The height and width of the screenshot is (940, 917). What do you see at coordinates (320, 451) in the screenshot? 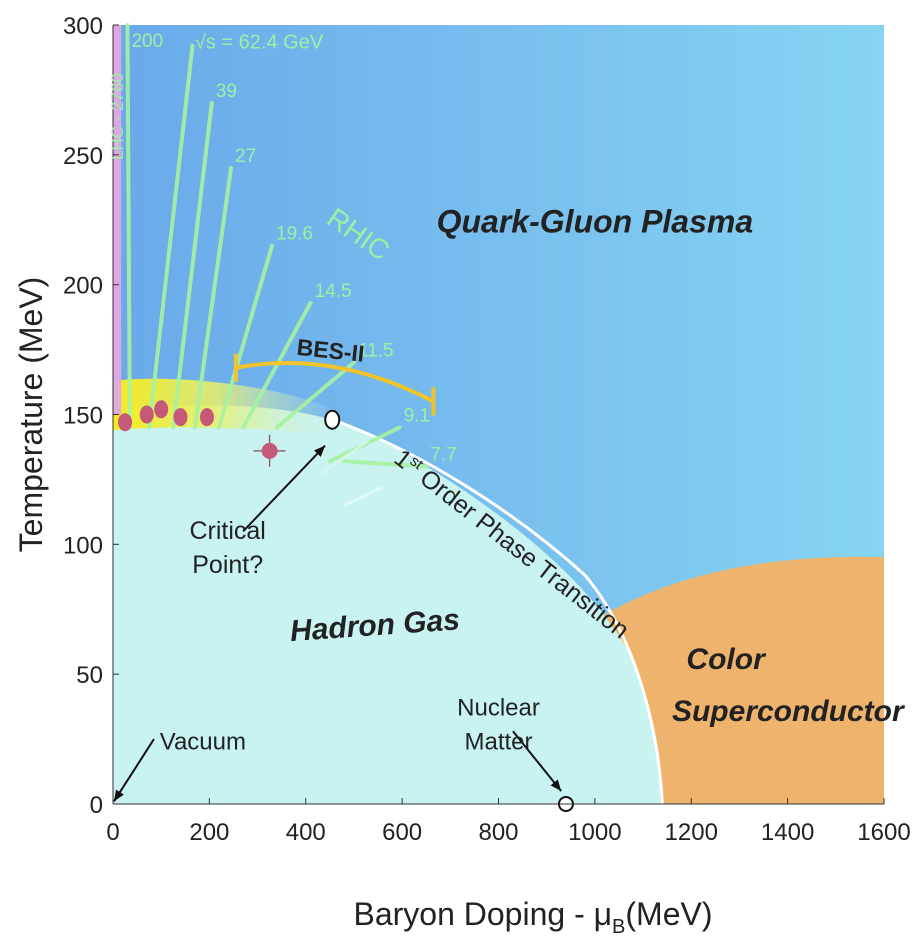
I see `critical-point-arrow-head` at bounding box center [320, 451].